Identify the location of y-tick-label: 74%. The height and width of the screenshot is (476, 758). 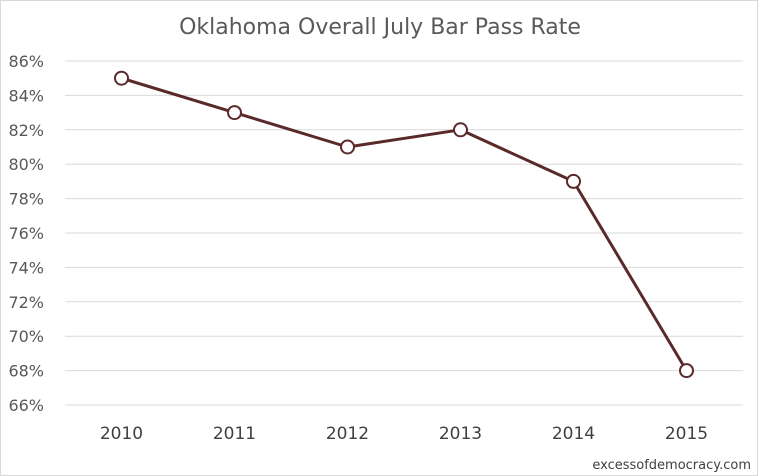
(26, 267).